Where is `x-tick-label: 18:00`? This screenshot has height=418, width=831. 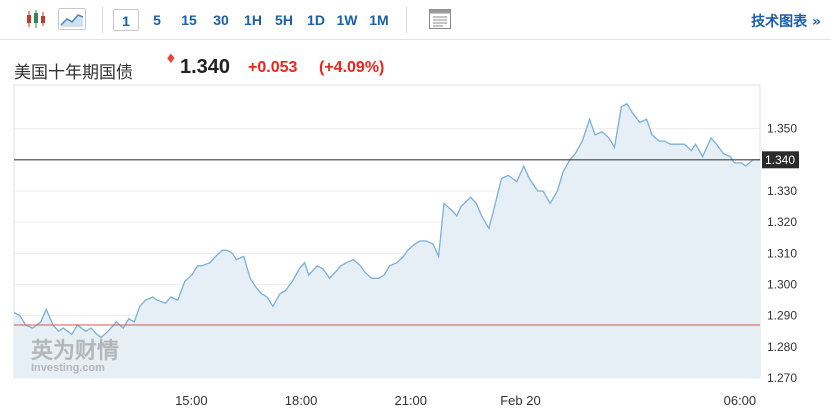
x-tick-label: 18:00 is located at coordinates (301, 400).